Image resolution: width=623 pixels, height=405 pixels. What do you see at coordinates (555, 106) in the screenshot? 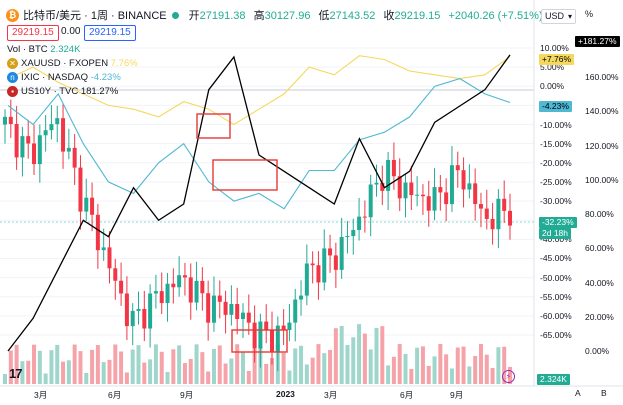
I see `ixic-tag: -4.23%` at bounding box center [555, 106].